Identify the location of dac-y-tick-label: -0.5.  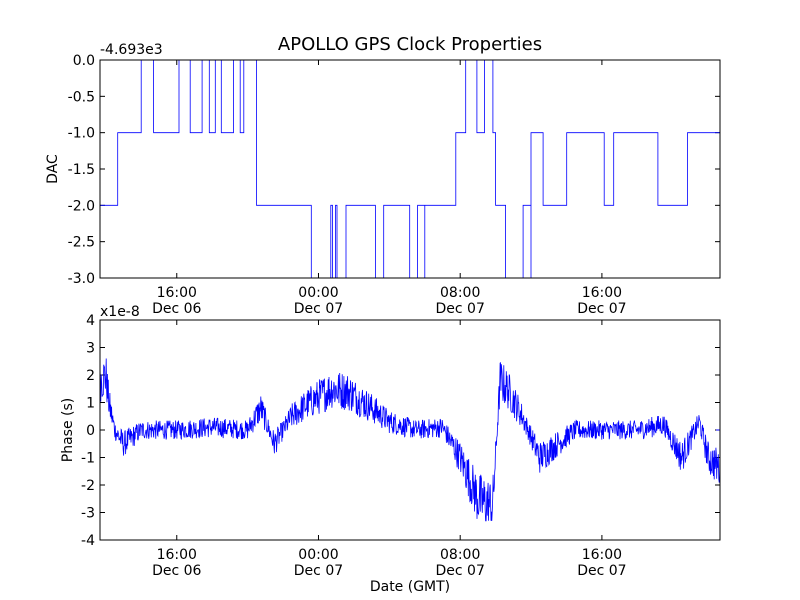
(81, 97).